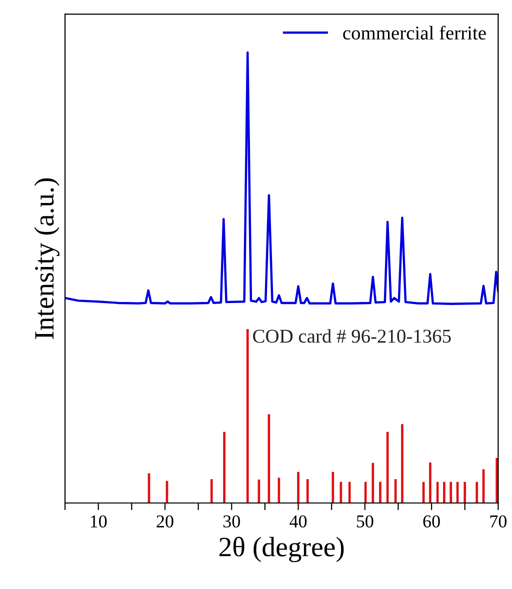 The width and height of the screenshot is (512, 589). Describe the element at coordinates (298, 521) in the screenshot. I see `x-tick-label: 40` at that location.